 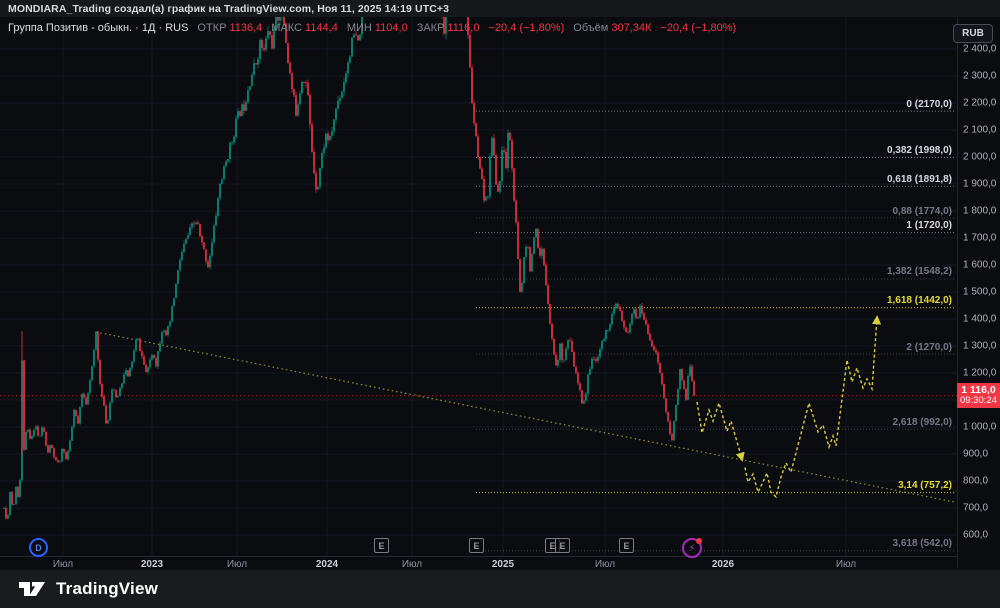 I want to click on price-tick: 1 900,0, so click(x=980, y=184).